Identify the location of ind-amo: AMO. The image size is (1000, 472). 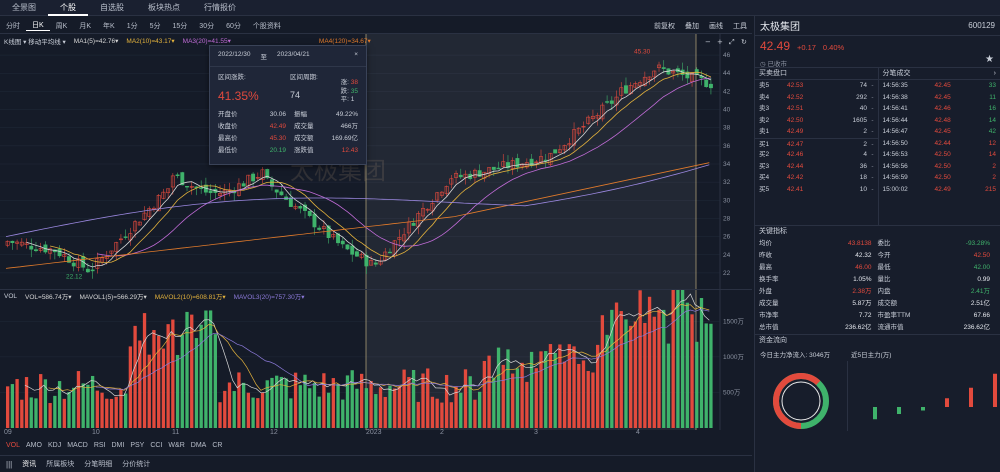
(34, 445).